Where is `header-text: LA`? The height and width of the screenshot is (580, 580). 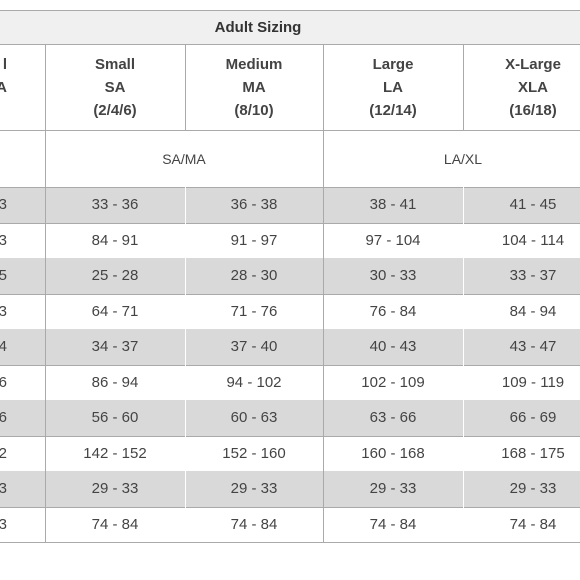 header-text: LA is located at coordinates (393, 87).